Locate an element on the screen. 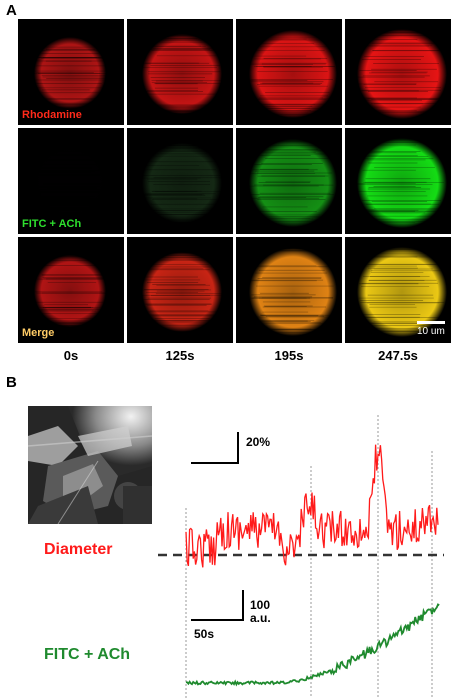 Image resolution: width=454 pixels, height=698 pixels. micrograph-tile: 10 um is located at coordinates (398, 290).